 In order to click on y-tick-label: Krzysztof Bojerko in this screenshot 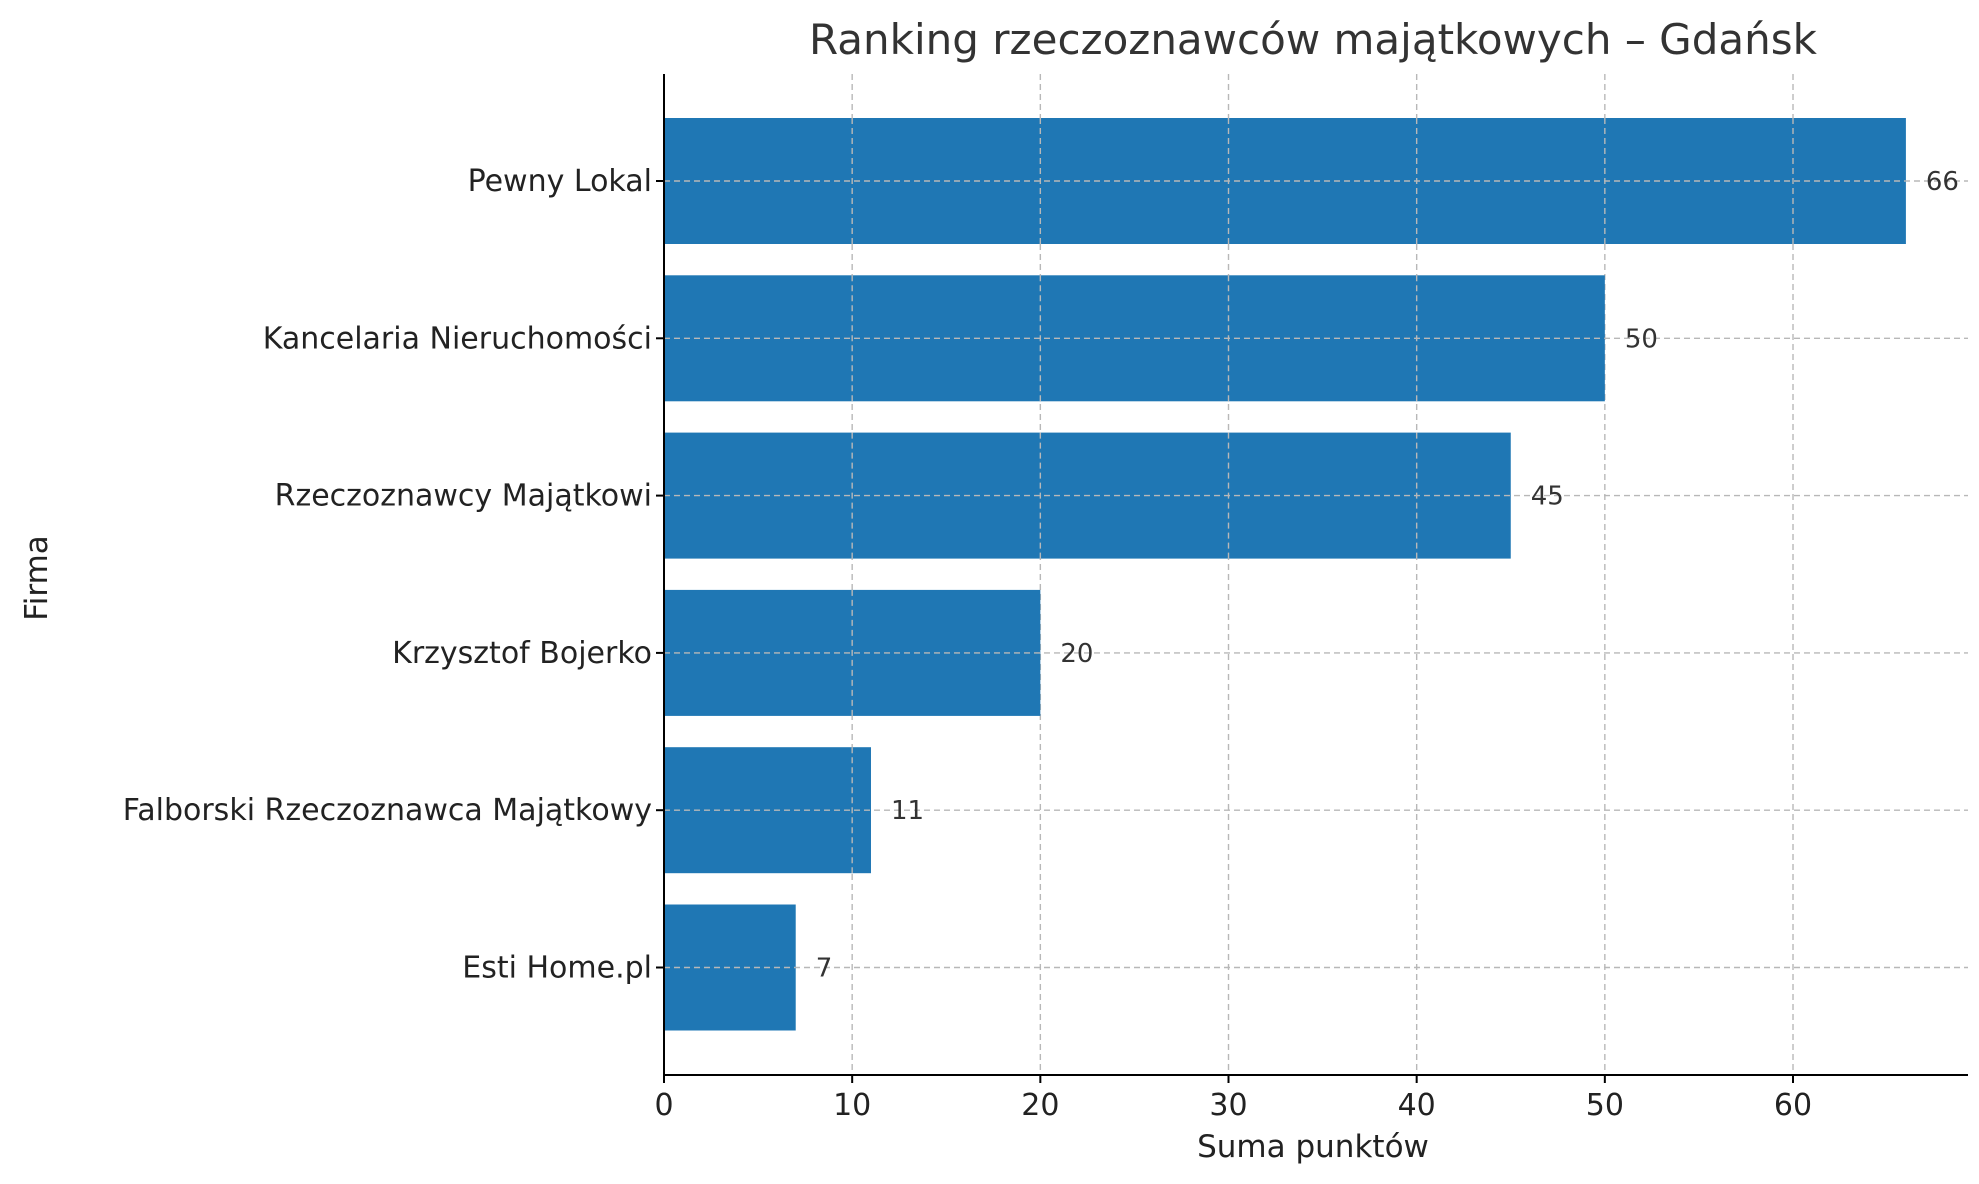, I will do `click(522, 653)`.